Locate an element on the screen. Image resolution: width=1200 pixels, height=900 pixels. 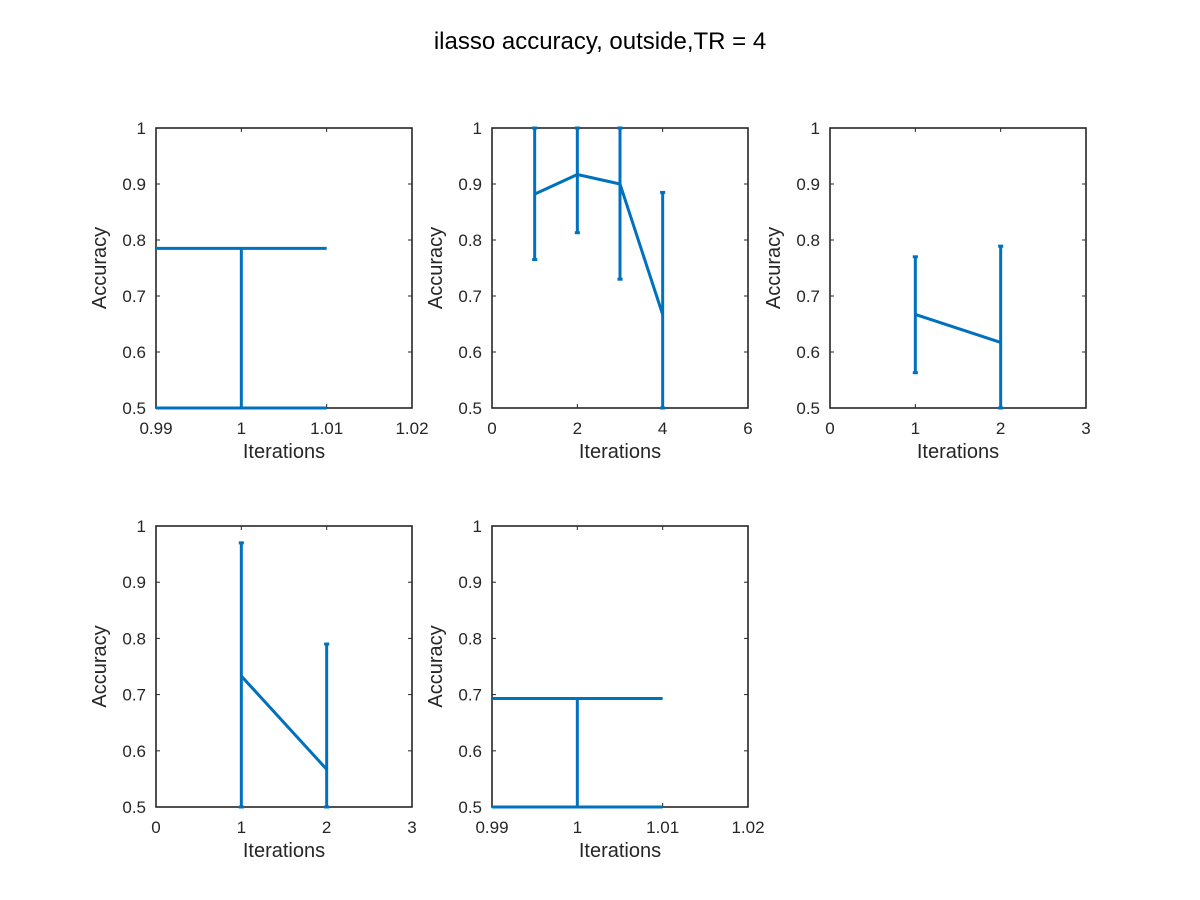
x-tick-label: 4 is located at coordinates (662, 428).